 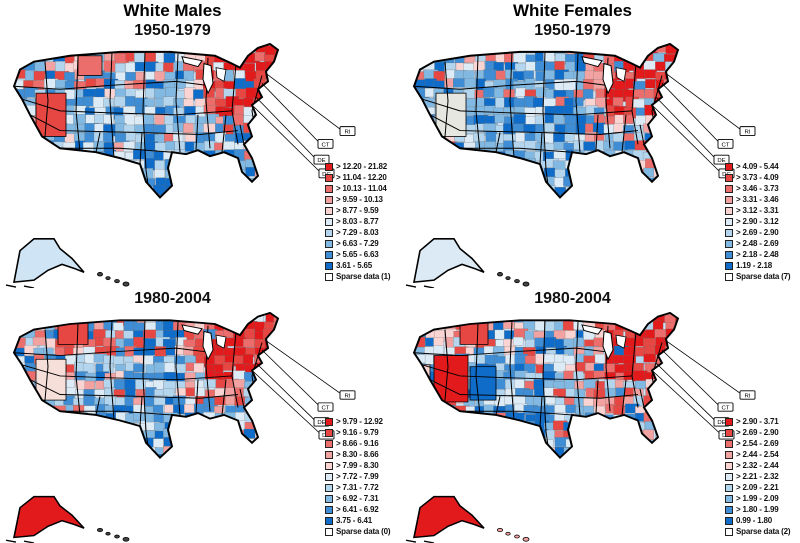 I want to click on legend-label: > 11.04 - 12.20, so click(x=361, y=177).